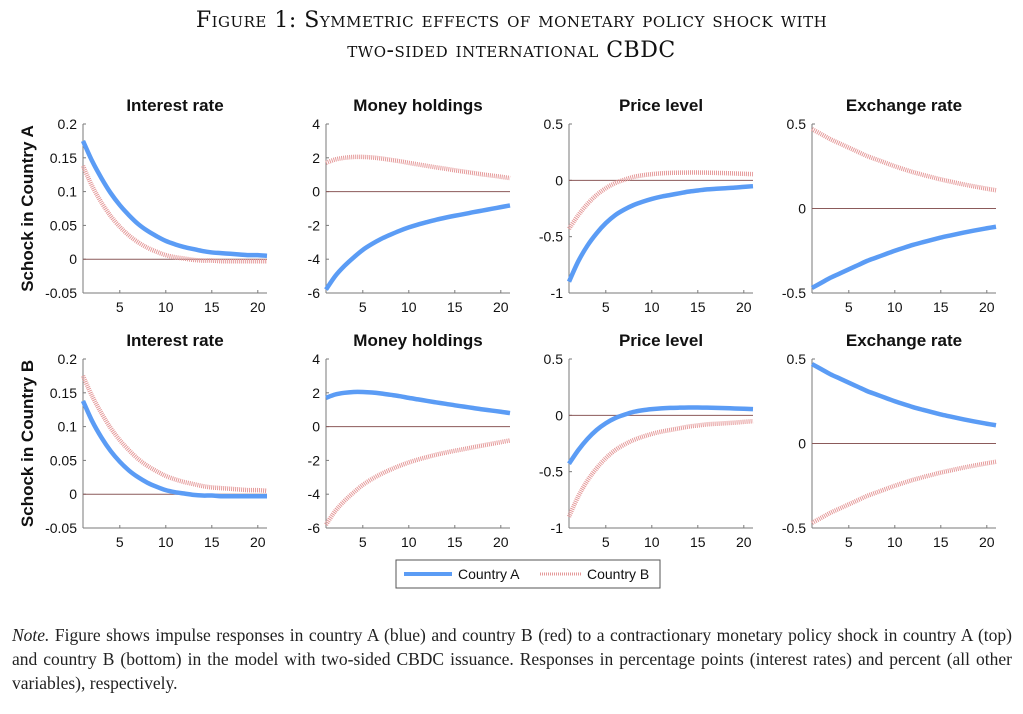 Image resolution: width=1023 pixels, height=714 pixels. I want to click on row-label: Schock in Country A, so click(27, 208).